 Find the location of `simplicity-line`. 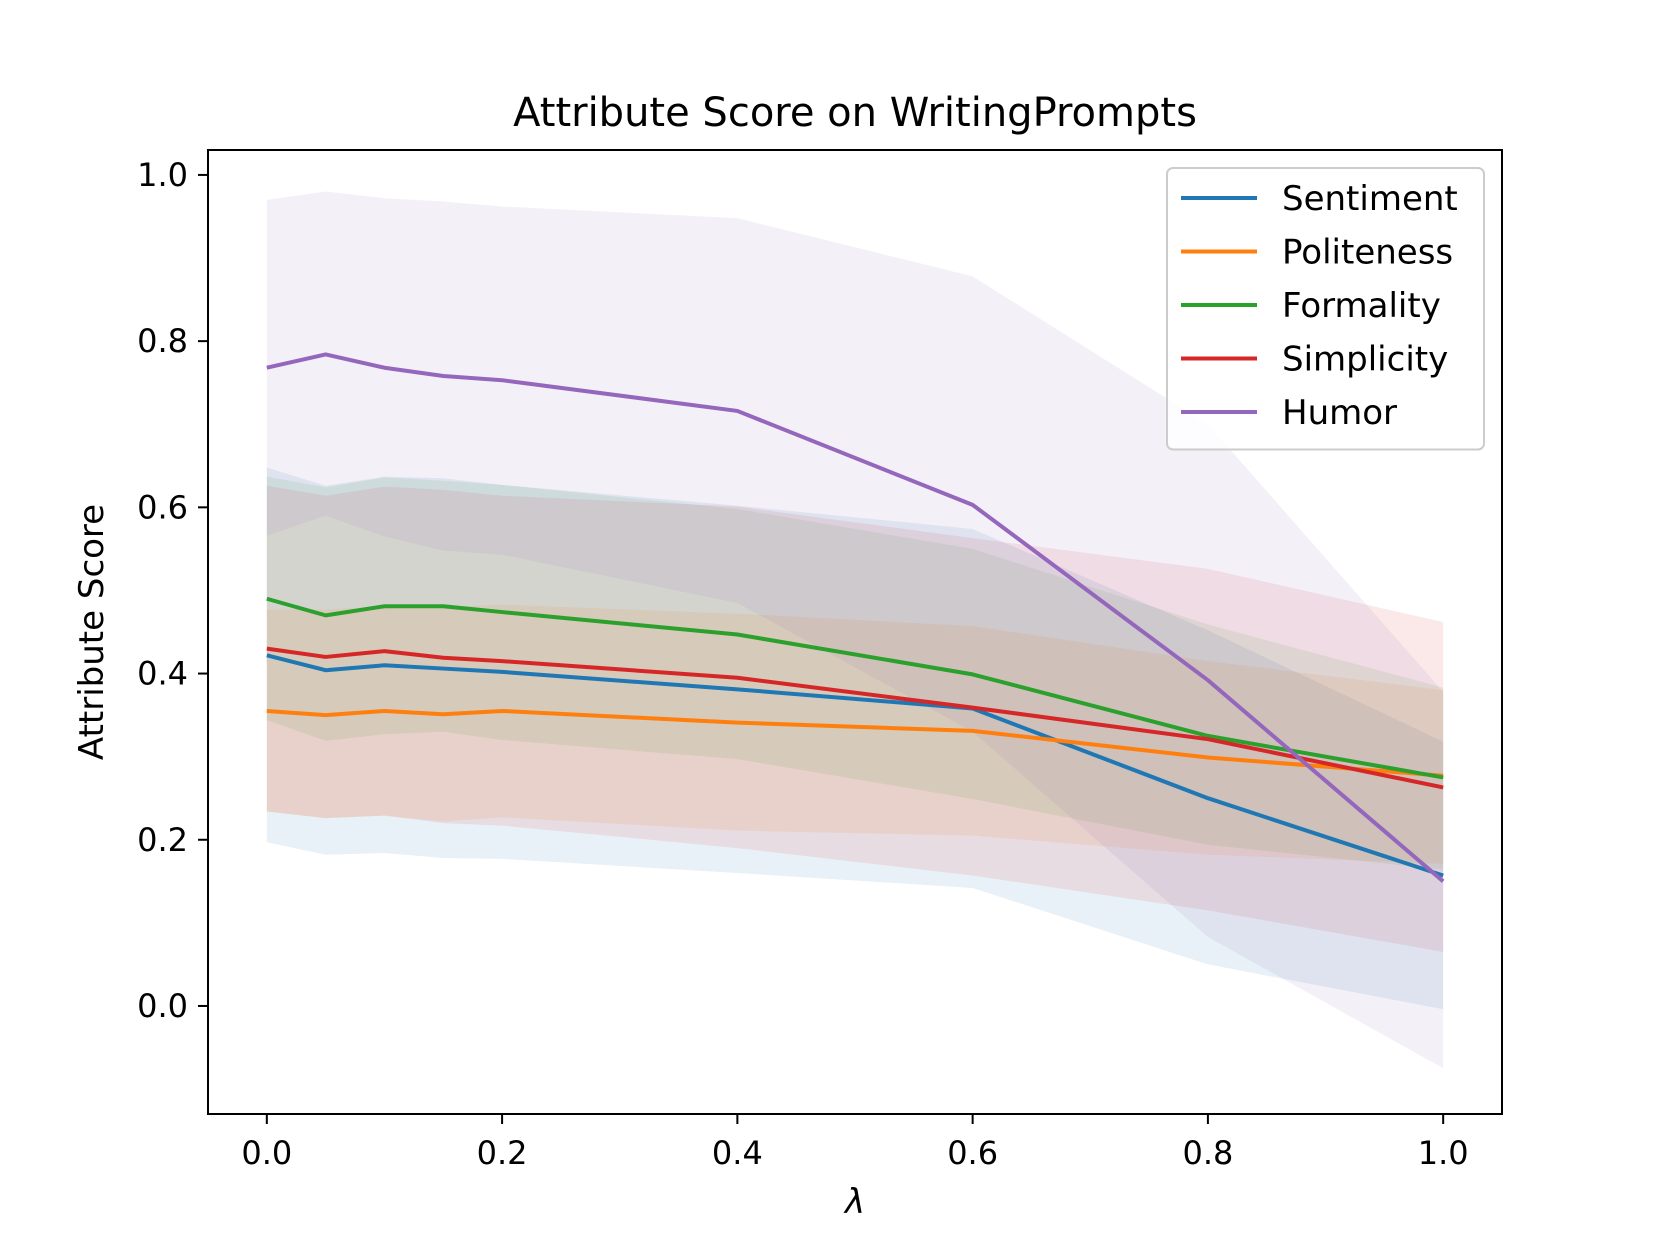

simplicity-line is located at coordinates (855, 718).